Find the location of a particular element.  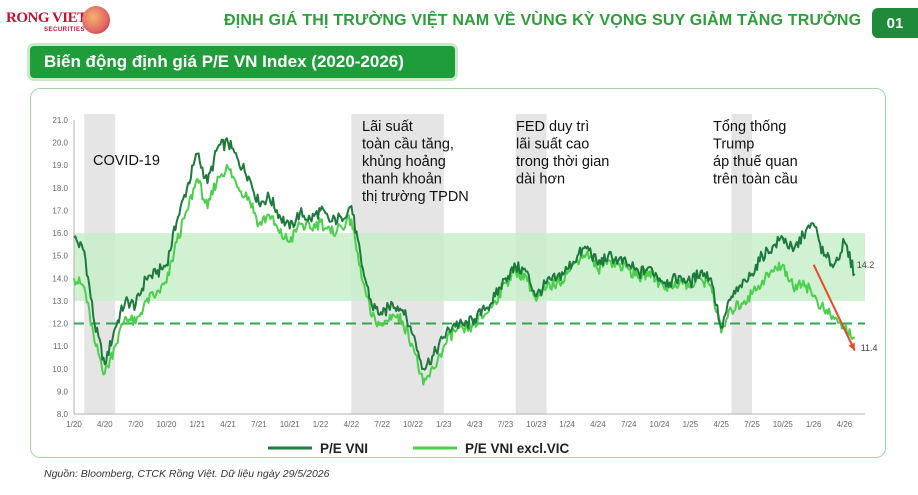

x-tick-label: 10/21 is located at coordinates (290, 424).